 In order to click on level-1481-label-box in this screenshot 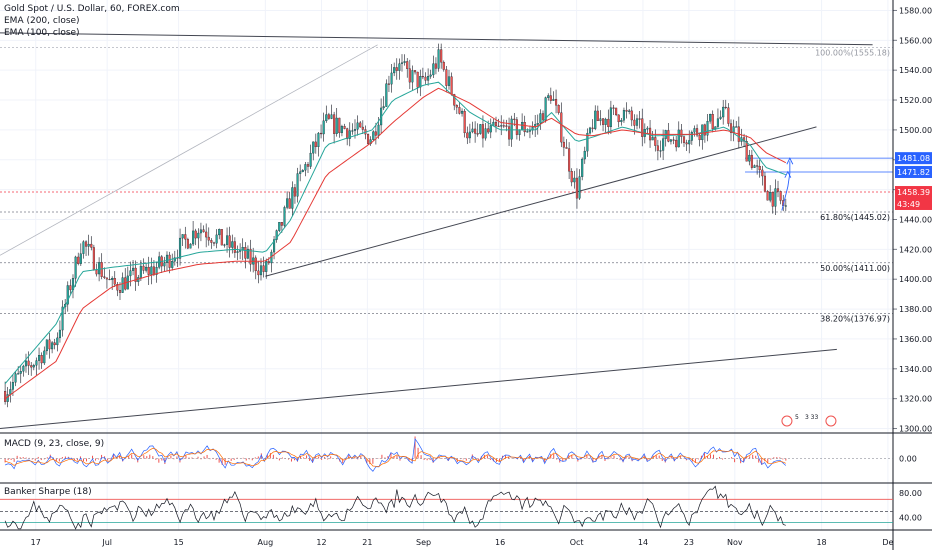, I will do `click(913, 158)`.